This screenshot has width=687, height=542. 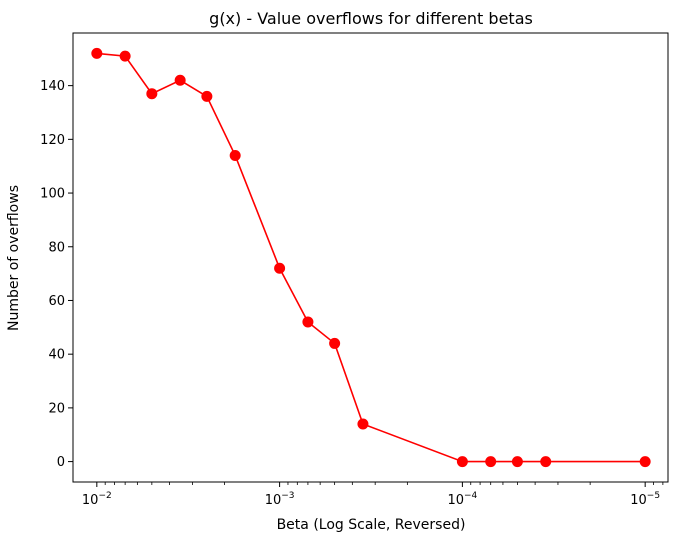 What do you see at coordinates (52, 86) in the screenshot?
I see `y-tick-label: 140` at bounding box center [52, 86].